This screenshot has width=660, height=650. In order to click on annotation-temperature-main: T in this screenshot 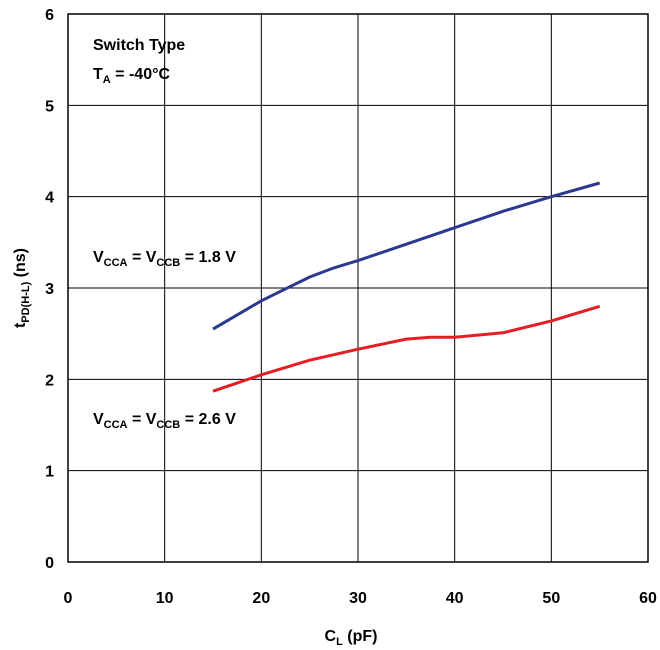, I will do `click(98, 74)`.